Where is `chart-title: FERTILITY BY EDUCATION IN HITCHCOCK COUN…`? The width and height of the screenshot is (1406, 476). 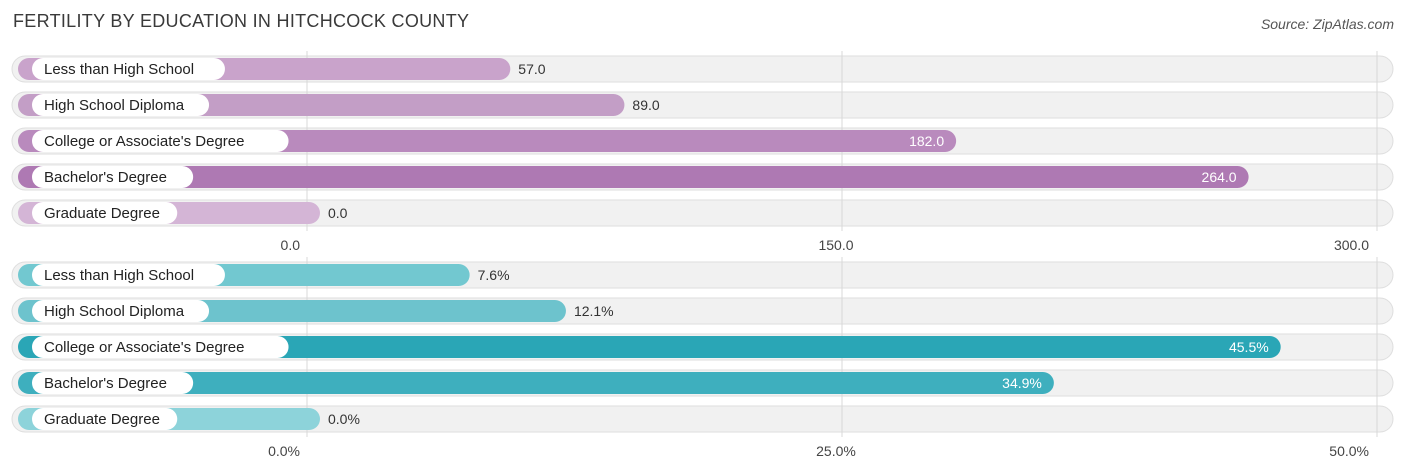 chart-title: FERTILITY BY EDUCATION IN HITCHCOCK COUN… is located at coordinates (241, 21).